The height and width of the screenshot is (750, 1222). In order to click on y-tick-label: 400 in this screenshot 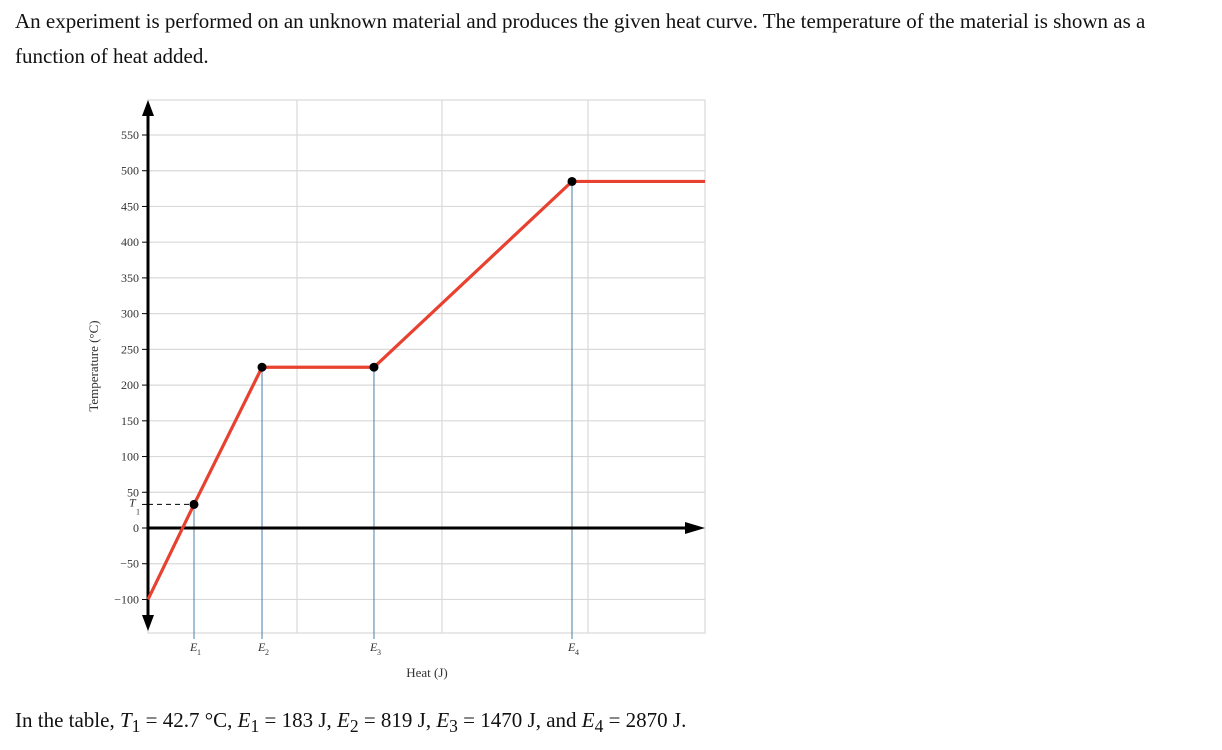, I will do `click(130, 242)`.